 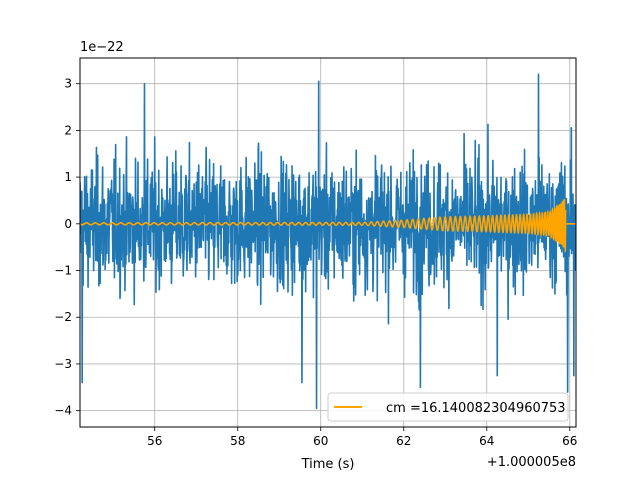 What do you see at coordinates (68, 130) in the screenshot?
I see `y-tick-label: 2` at bounding box center [68, 130].